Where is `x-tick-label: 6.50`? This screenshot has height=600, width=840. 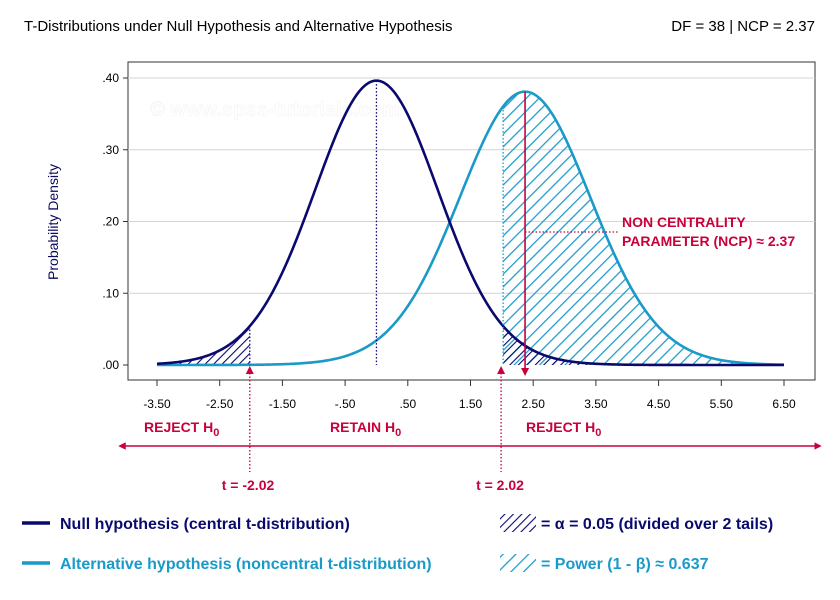
x-tick-label: 6.50 is located at coordinates (784, 404).